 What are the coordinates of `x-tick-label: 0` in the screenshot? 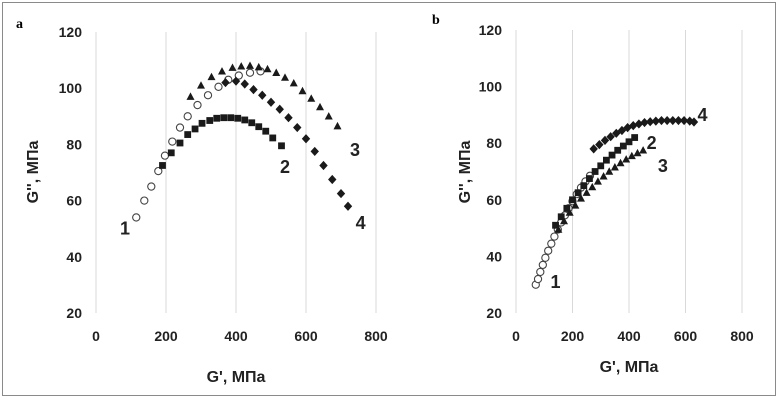 It's located at (516, 336).